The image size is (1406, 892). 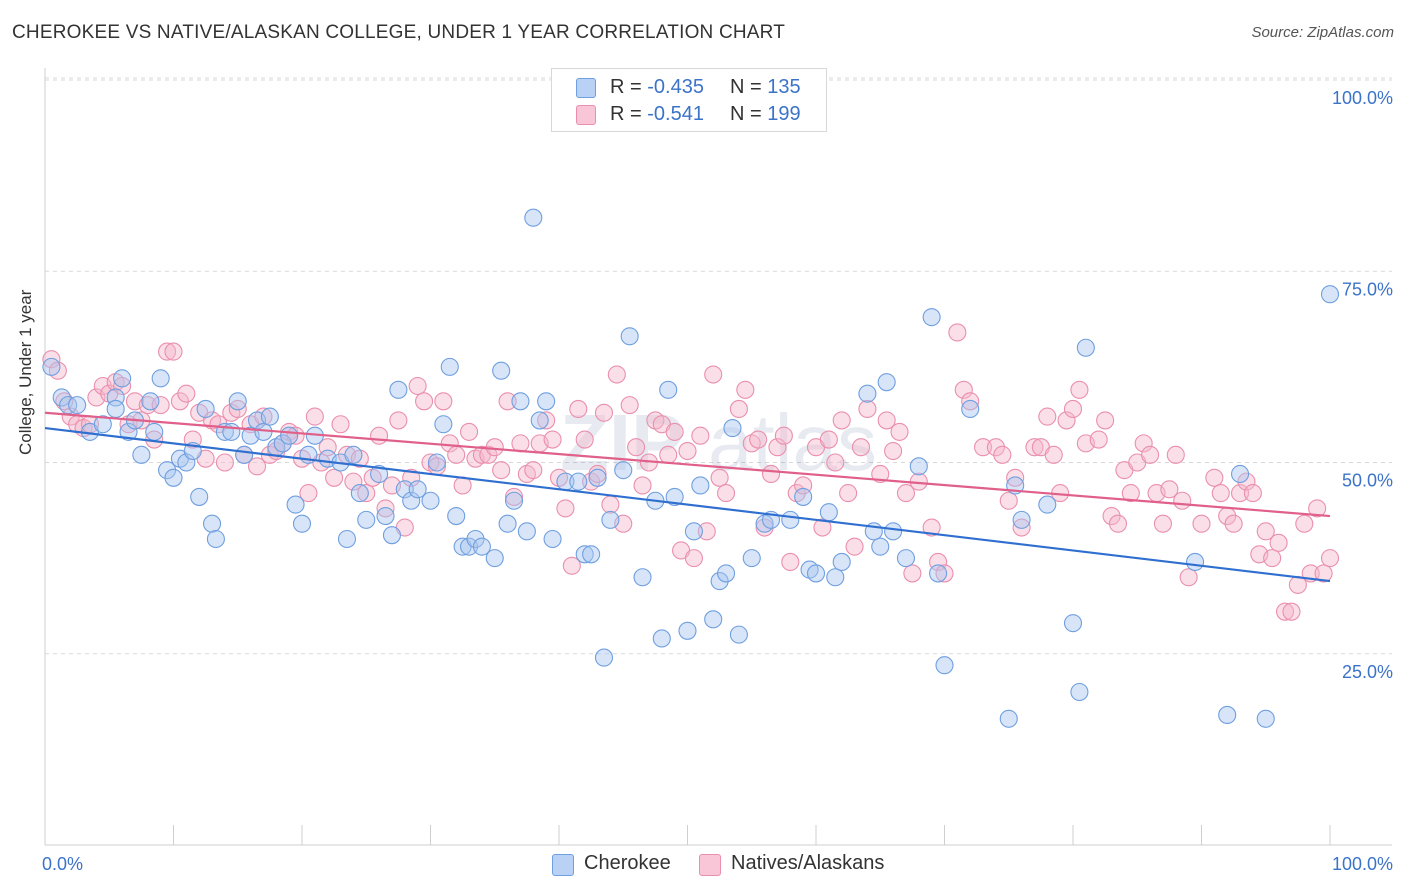 What do you see at coordinates (1362, 864) in the screenshot?
I see `x-tick-label: 100.0%` at bounding box center [1362, 864].